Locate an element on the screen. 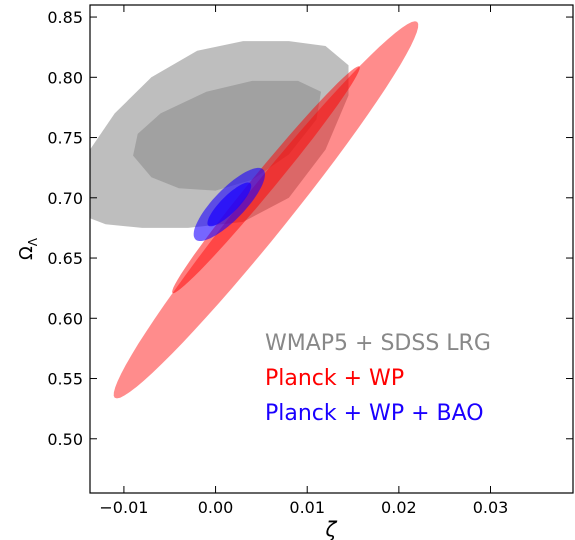  legend-item-wmap5-sdss: WMAP5 + SDSS LRG is located at coordinates (378, 343).